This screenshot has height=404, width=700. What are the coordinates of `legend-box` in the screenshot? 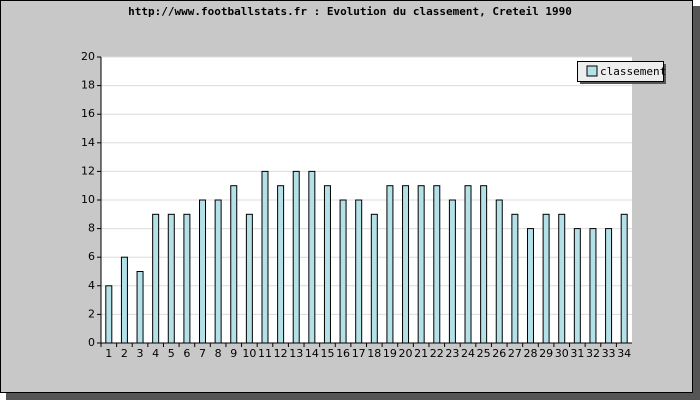 It's located at (620, 71).